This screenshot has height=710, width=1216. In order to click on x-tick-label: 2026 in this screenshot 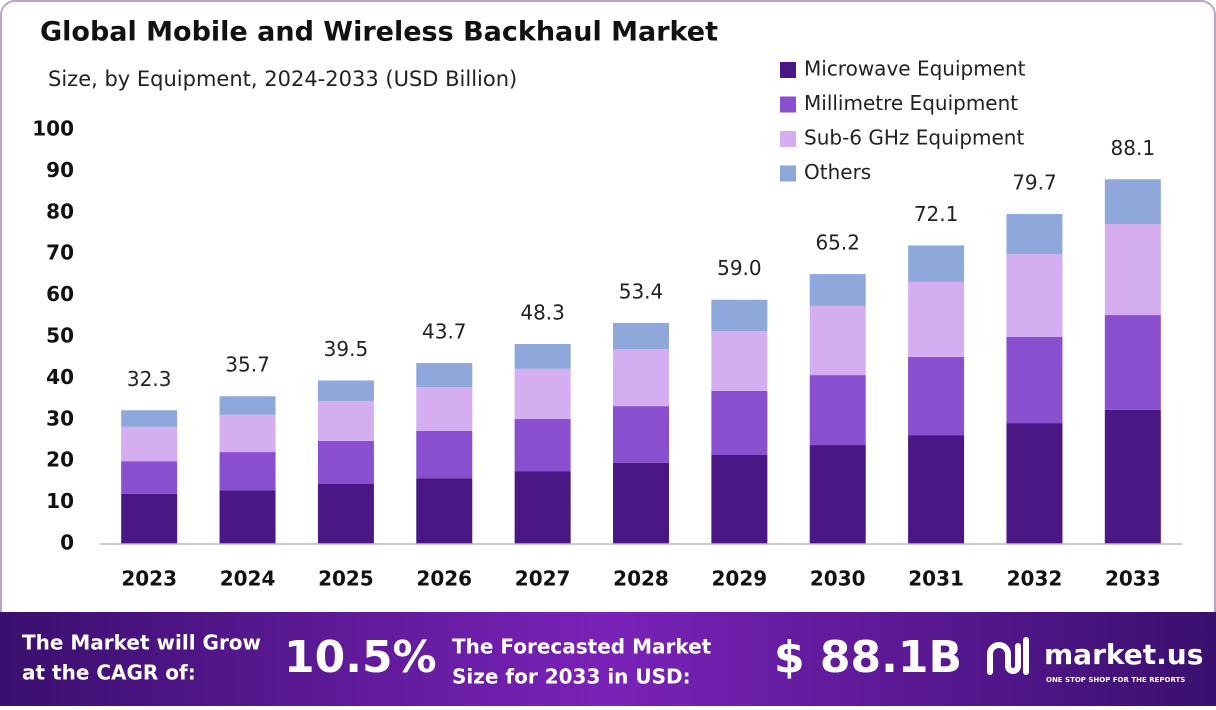, I will do `click(444, 579)`.